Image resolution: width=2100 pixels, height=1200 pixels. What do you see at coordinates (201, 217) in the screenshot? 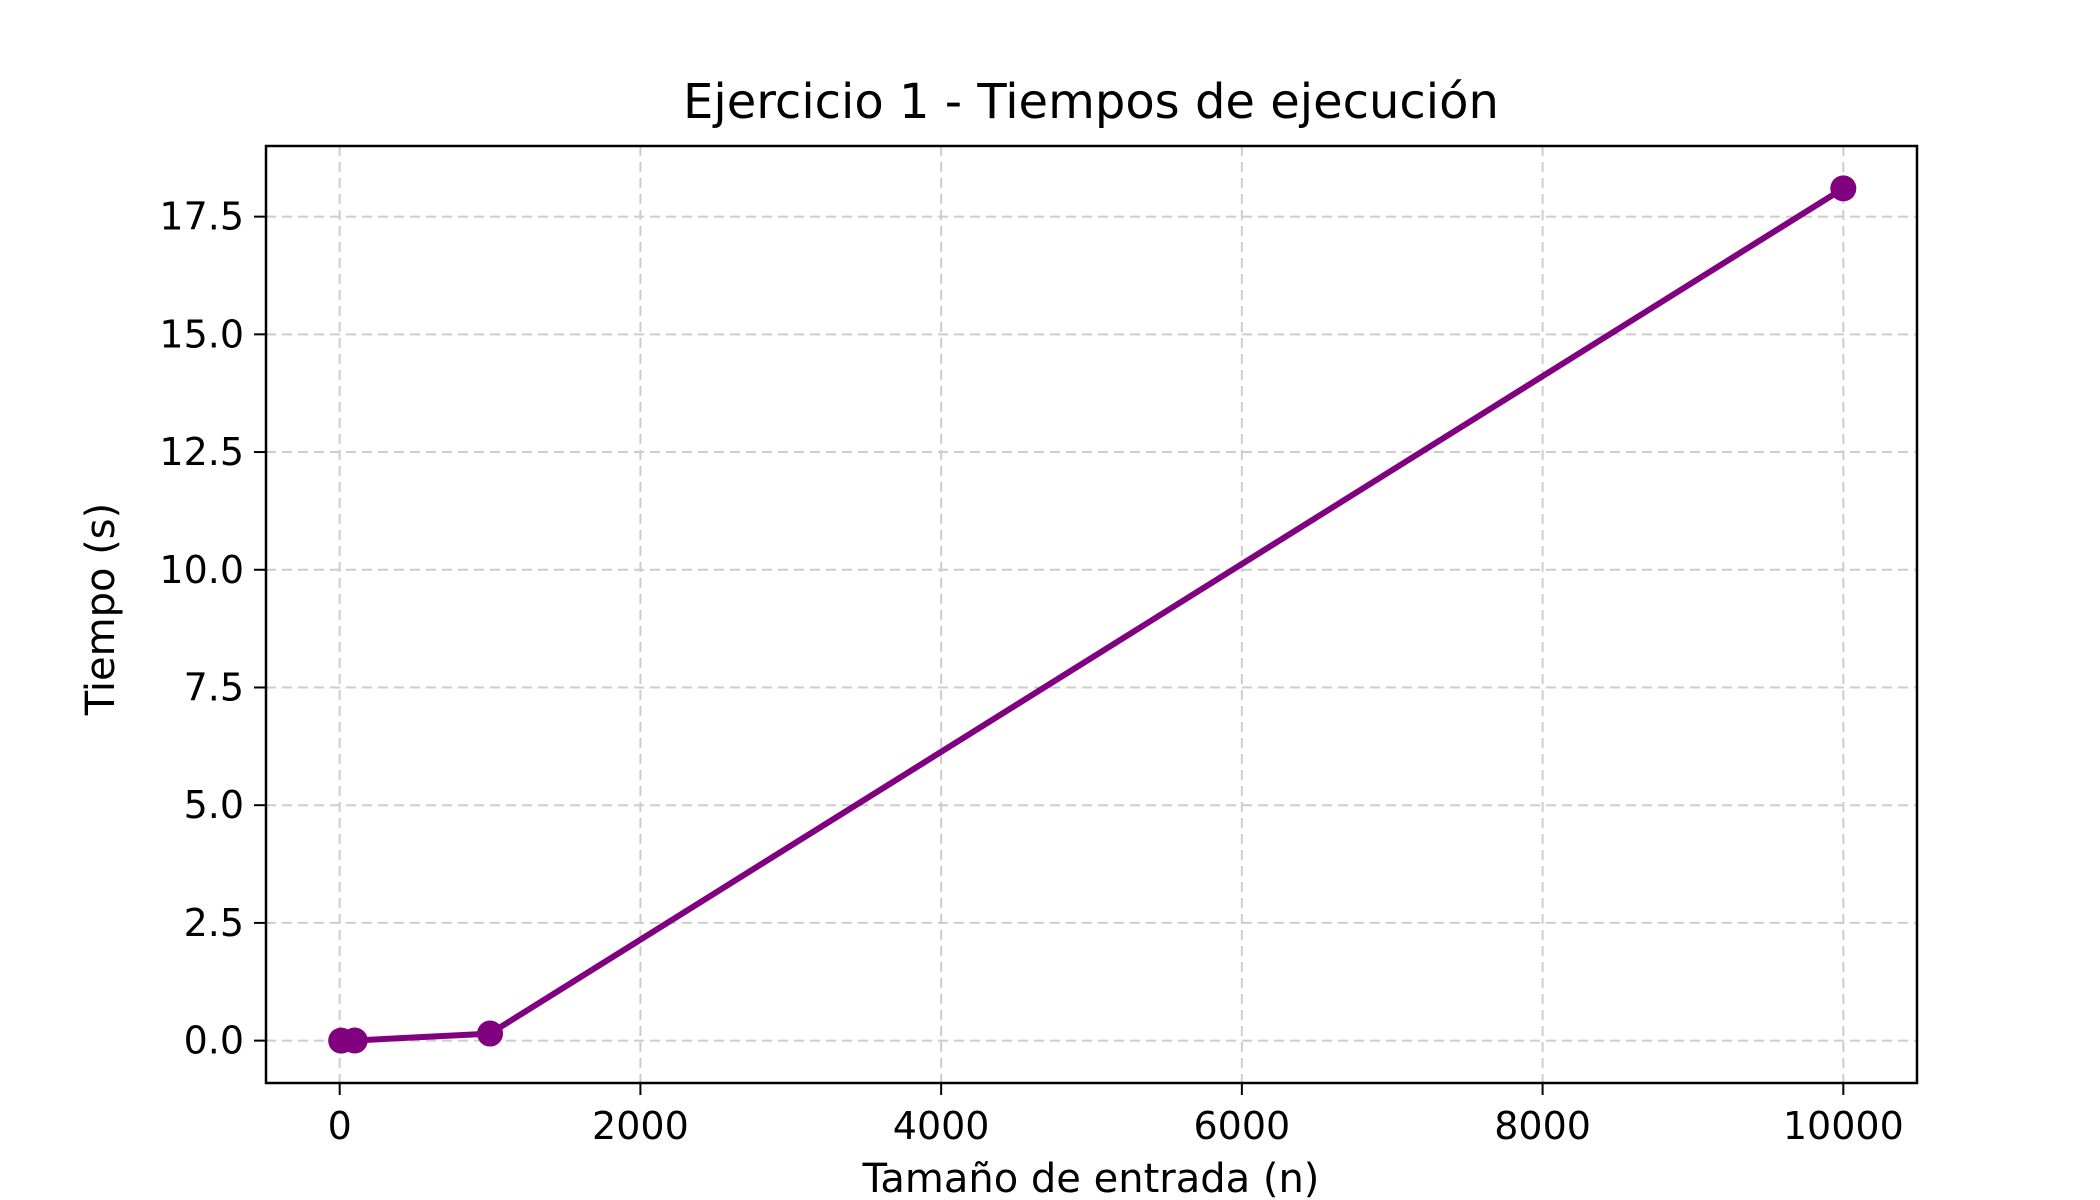
I see `y-tick-label: 17.5` at bounding box center [201, 217].